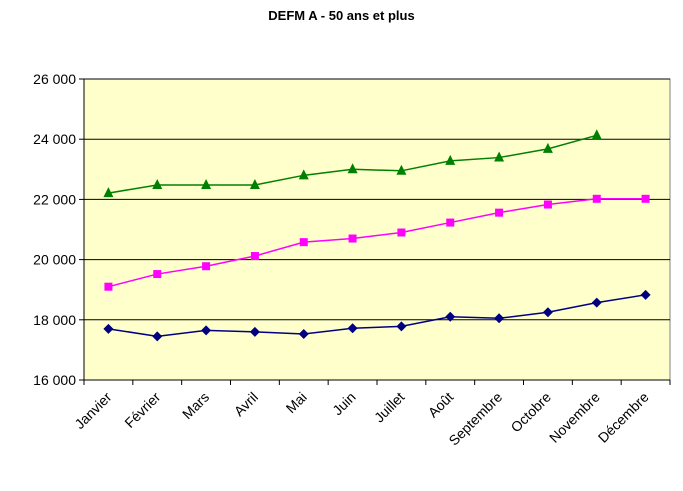  Describe the element at coordinates (54, 320) in the screenshot. I see `y-tick-label: 18 000` at that location.